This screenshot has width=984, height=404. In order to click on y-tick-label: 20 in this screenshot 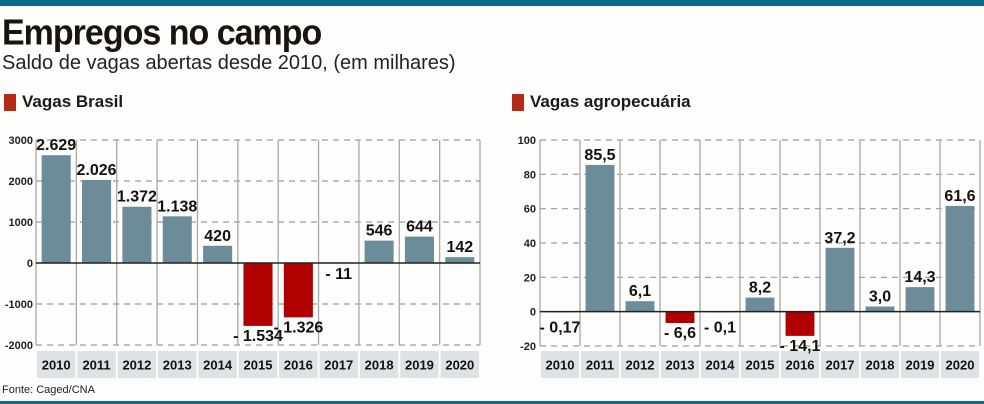, I will do `click(530, 278)`.